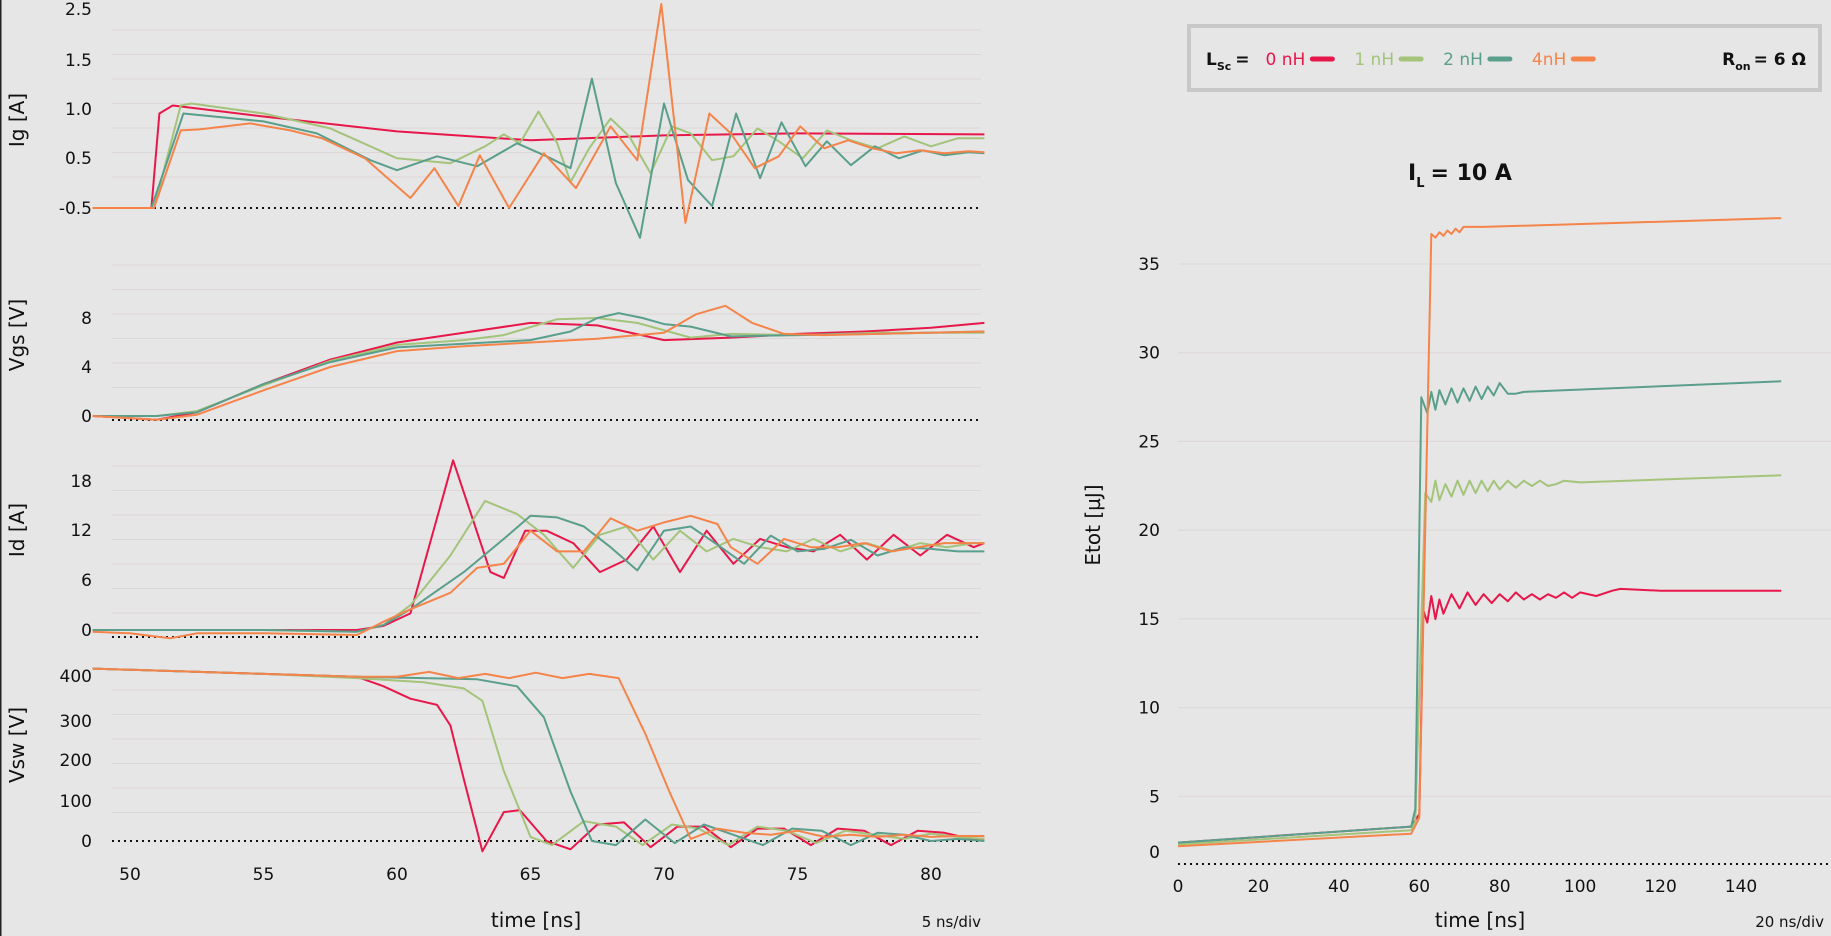 This screenshot has width=1831, height=936. Describe the element at coordinates (86, 581) in the screenshot. I see `y-tick-label: 6` at that location.